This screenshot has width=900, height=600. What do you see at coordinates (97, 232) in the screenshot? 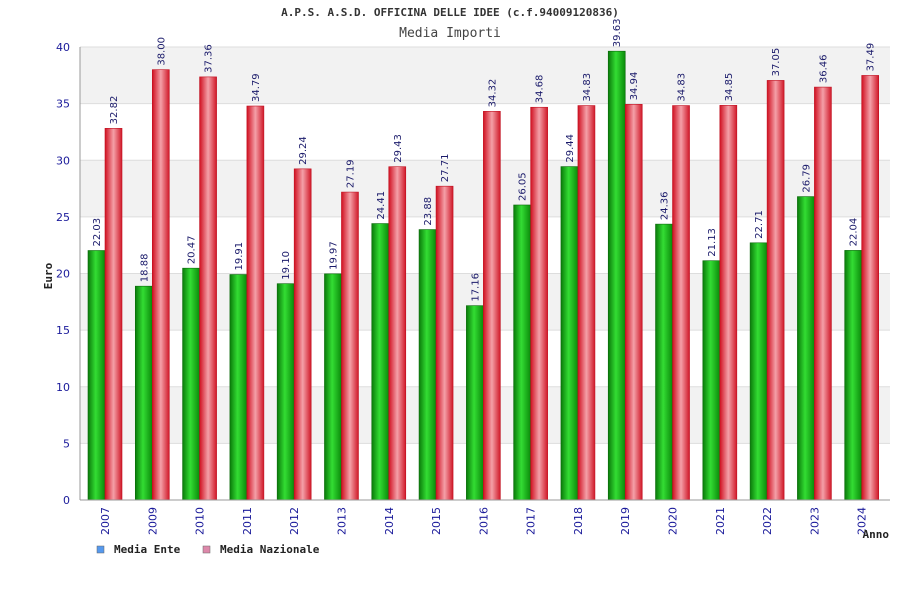
I see `data-label-media-ente-2007: 22.03` at bounding box center [97, 232].